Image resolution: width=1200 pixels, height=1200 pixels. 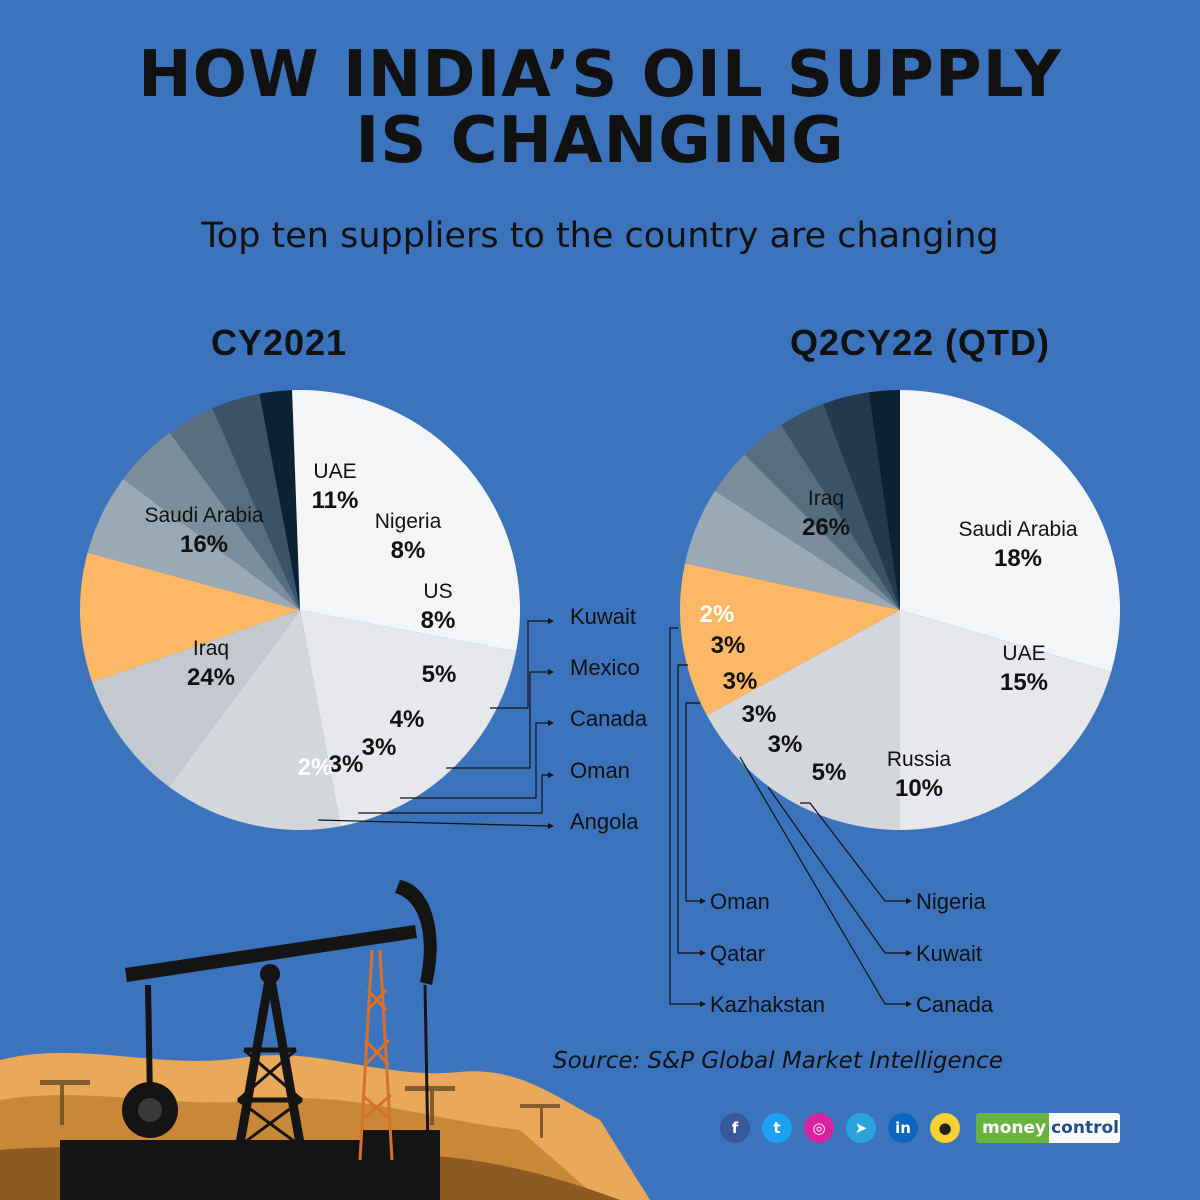 What do you see at coordinates (433, 823) in the screenshot?
I see `leader-line-angola` at bounding box center [433, 823].